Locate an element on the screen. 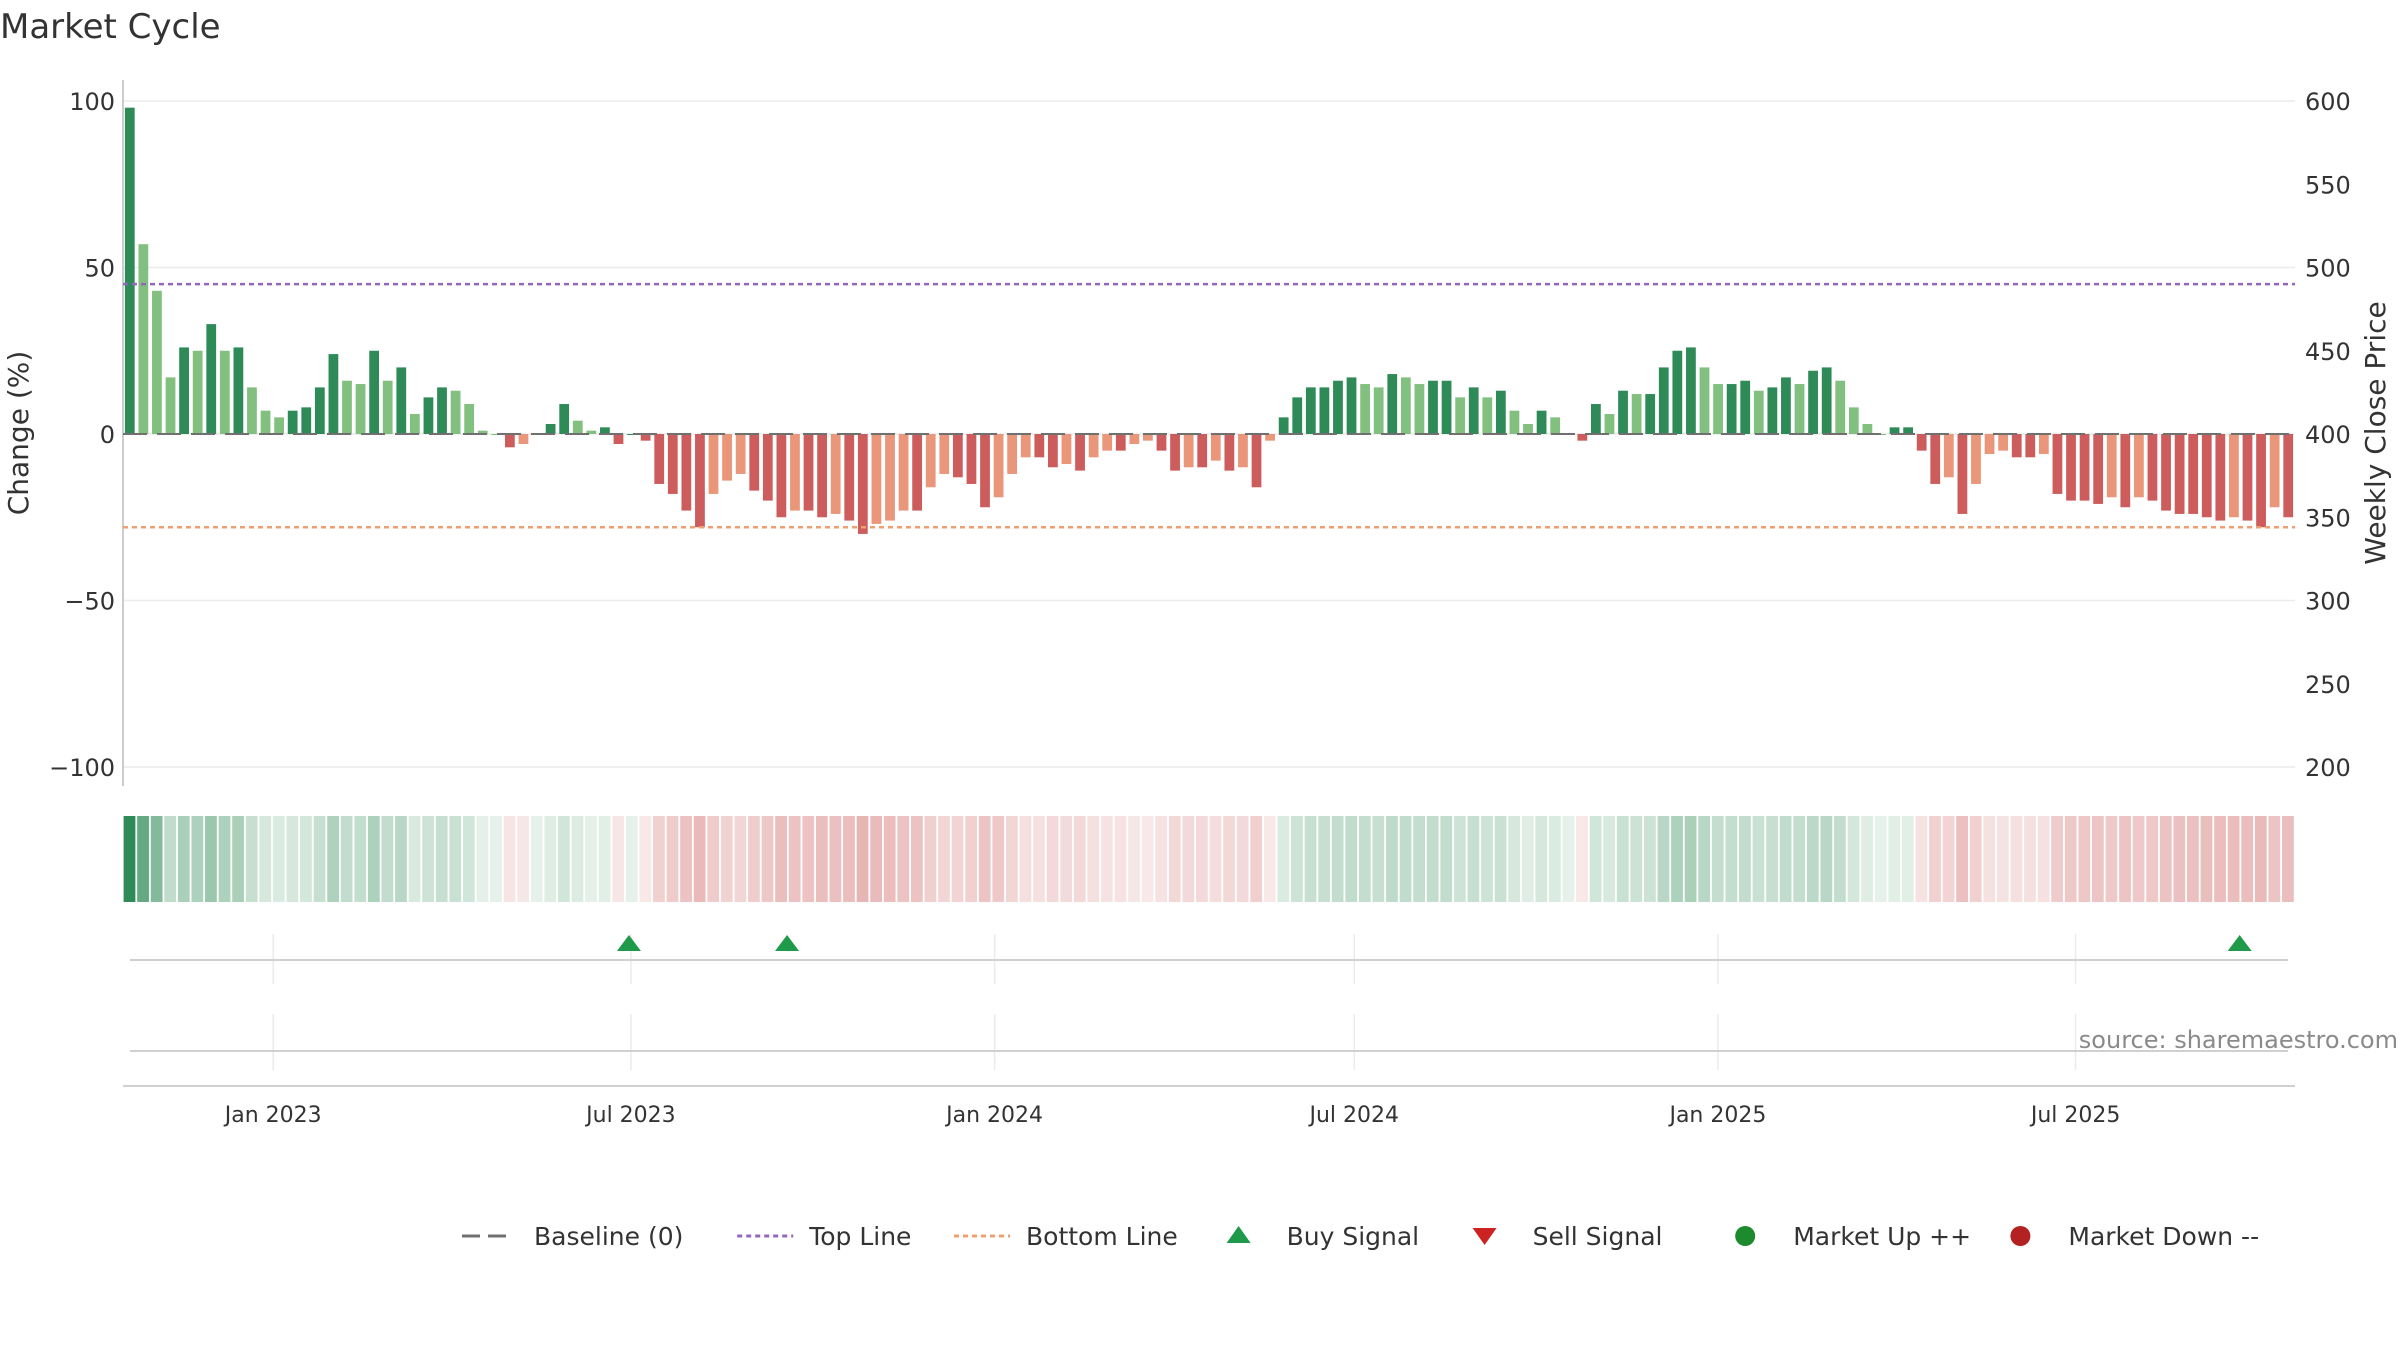  legend-label: Sell Signal is located at coordinates (1598, 1236).